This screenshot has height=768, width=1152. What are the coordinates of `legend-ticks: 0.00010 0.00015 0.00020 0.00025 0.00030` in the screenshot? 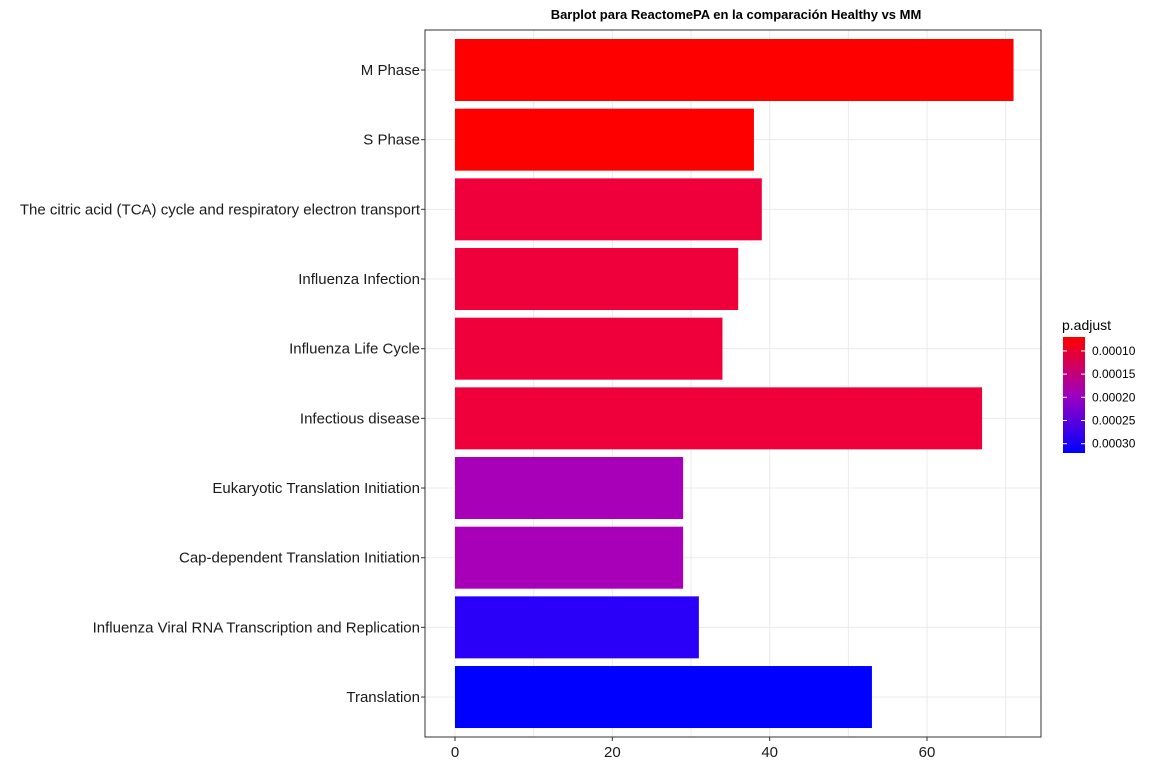 It's located at (1099, 397).